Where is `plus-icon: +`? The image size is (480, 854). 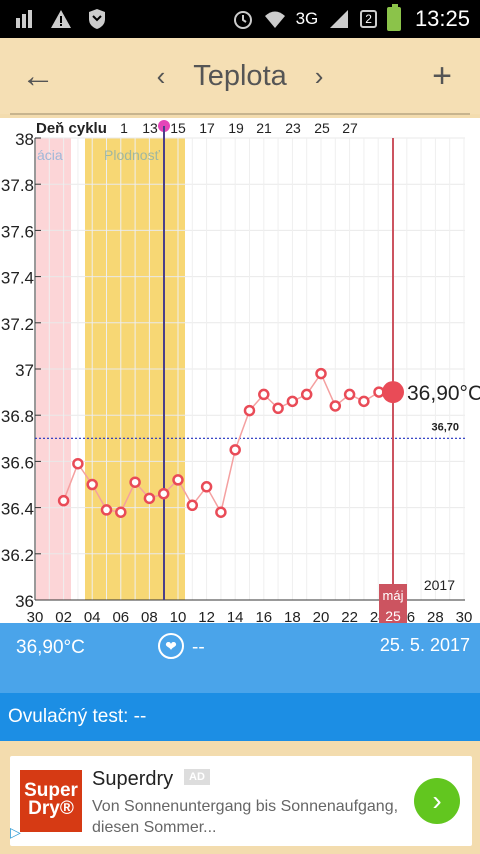
plus-icon: + is located at coordinates (442, 75).